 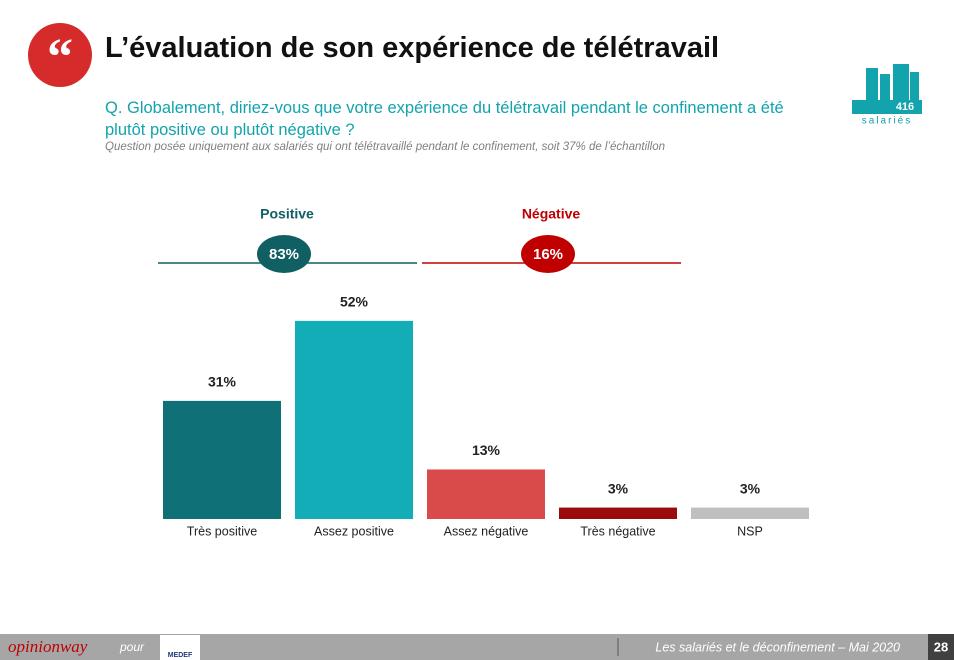 I want to click on category-label: Assez négative, so click(x=486, y=531).